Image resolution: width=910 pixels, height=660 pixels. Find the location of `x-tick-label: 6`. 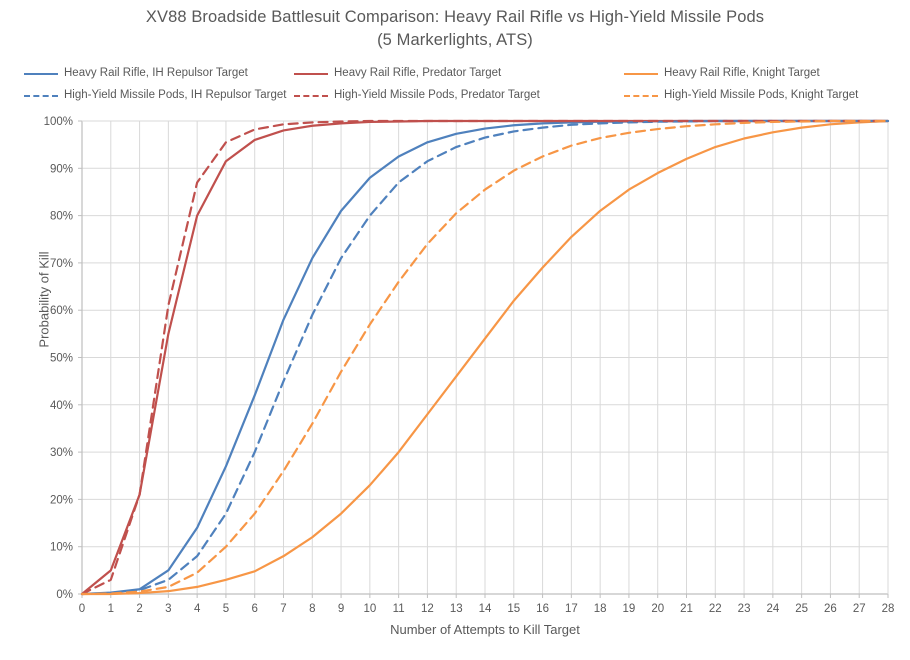

x-tick-label: 6 is located at coordinates (255, 609).